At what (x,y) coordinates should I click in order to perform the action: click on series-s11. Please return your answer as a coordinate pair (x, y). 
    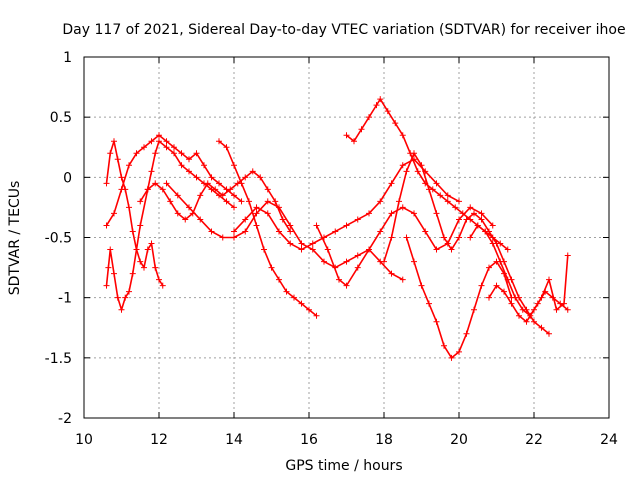
    Looking at the image, I should click on (459, 297).